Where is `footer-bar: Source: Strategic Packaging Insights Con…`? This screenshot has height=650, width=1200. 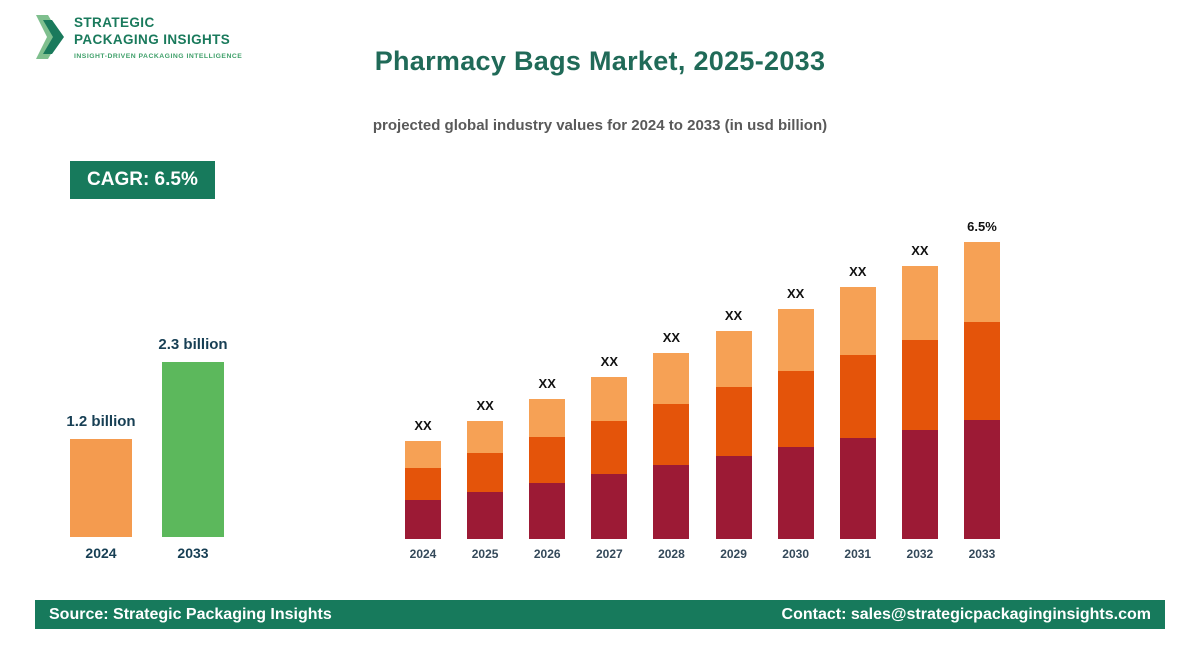
footer-bar: Source: Strategic Packaging Insights Con… is located at coordinates (600, 614).